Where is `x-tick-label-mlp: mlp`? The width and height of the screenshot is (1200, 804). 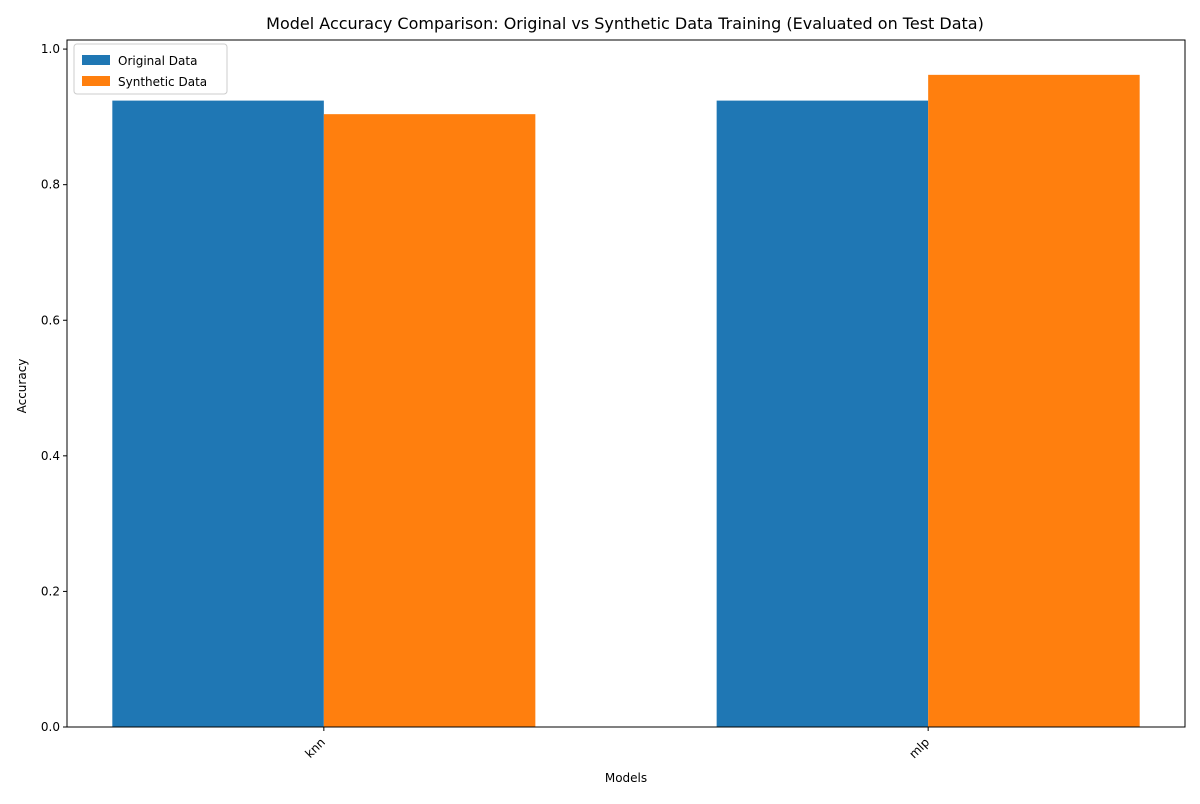
x-tick-label-mlp: mlp is located at coordinates (919, 748).